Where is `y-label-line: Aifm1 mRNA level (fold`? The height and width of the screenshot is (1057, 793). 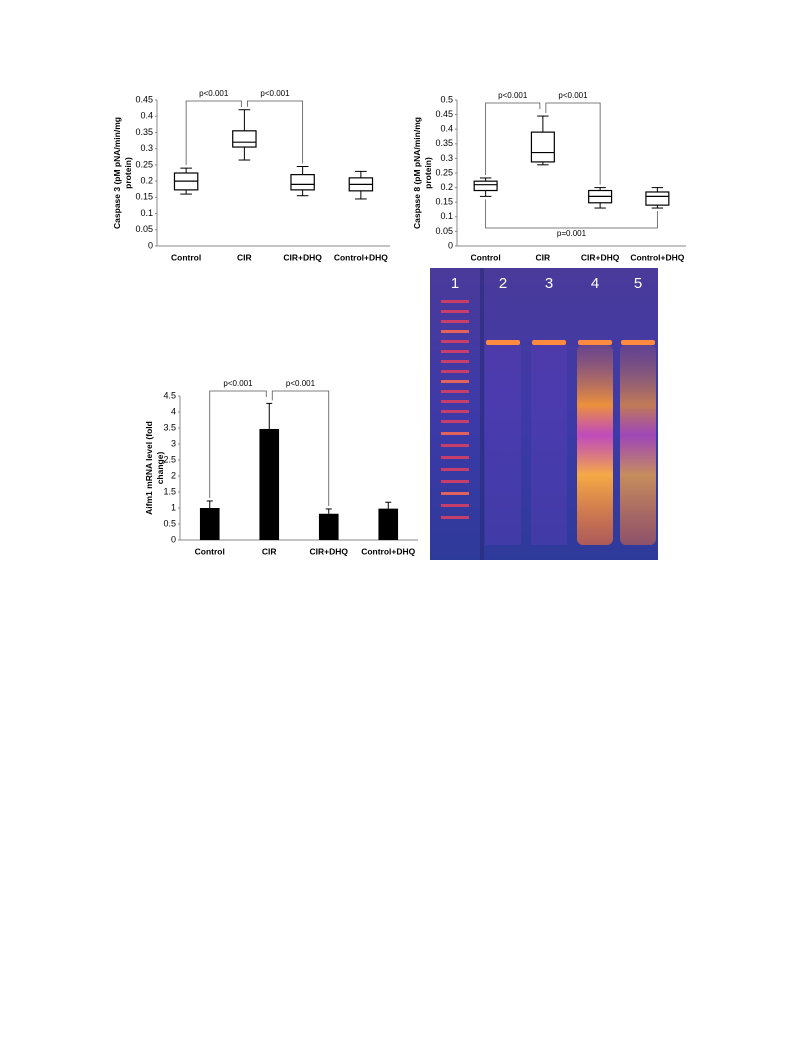 y-label-line: Aifm1 mRNA level (fold is located at coordinates (149, 468).